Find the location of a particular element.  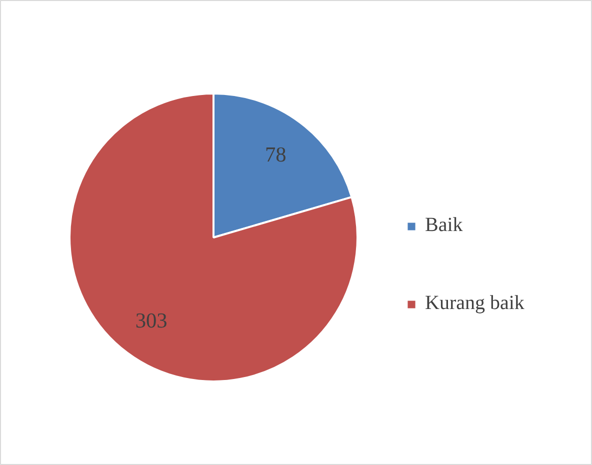

data-label: 303 is located at coordinates (151, 320).